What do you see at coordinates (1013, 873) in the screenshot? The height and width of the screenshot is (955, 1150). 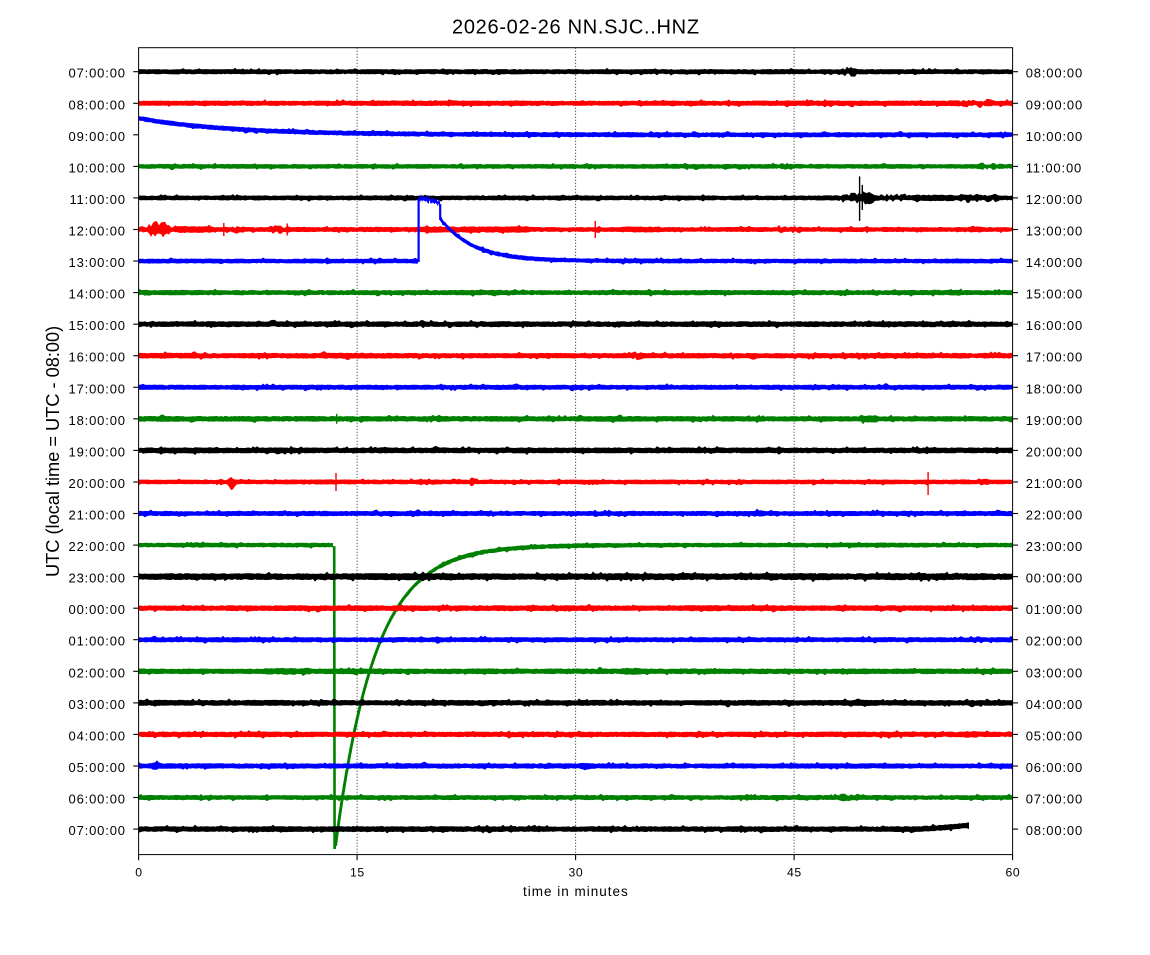 I see `svg-text: 60` at bounding box center [1013, 873].